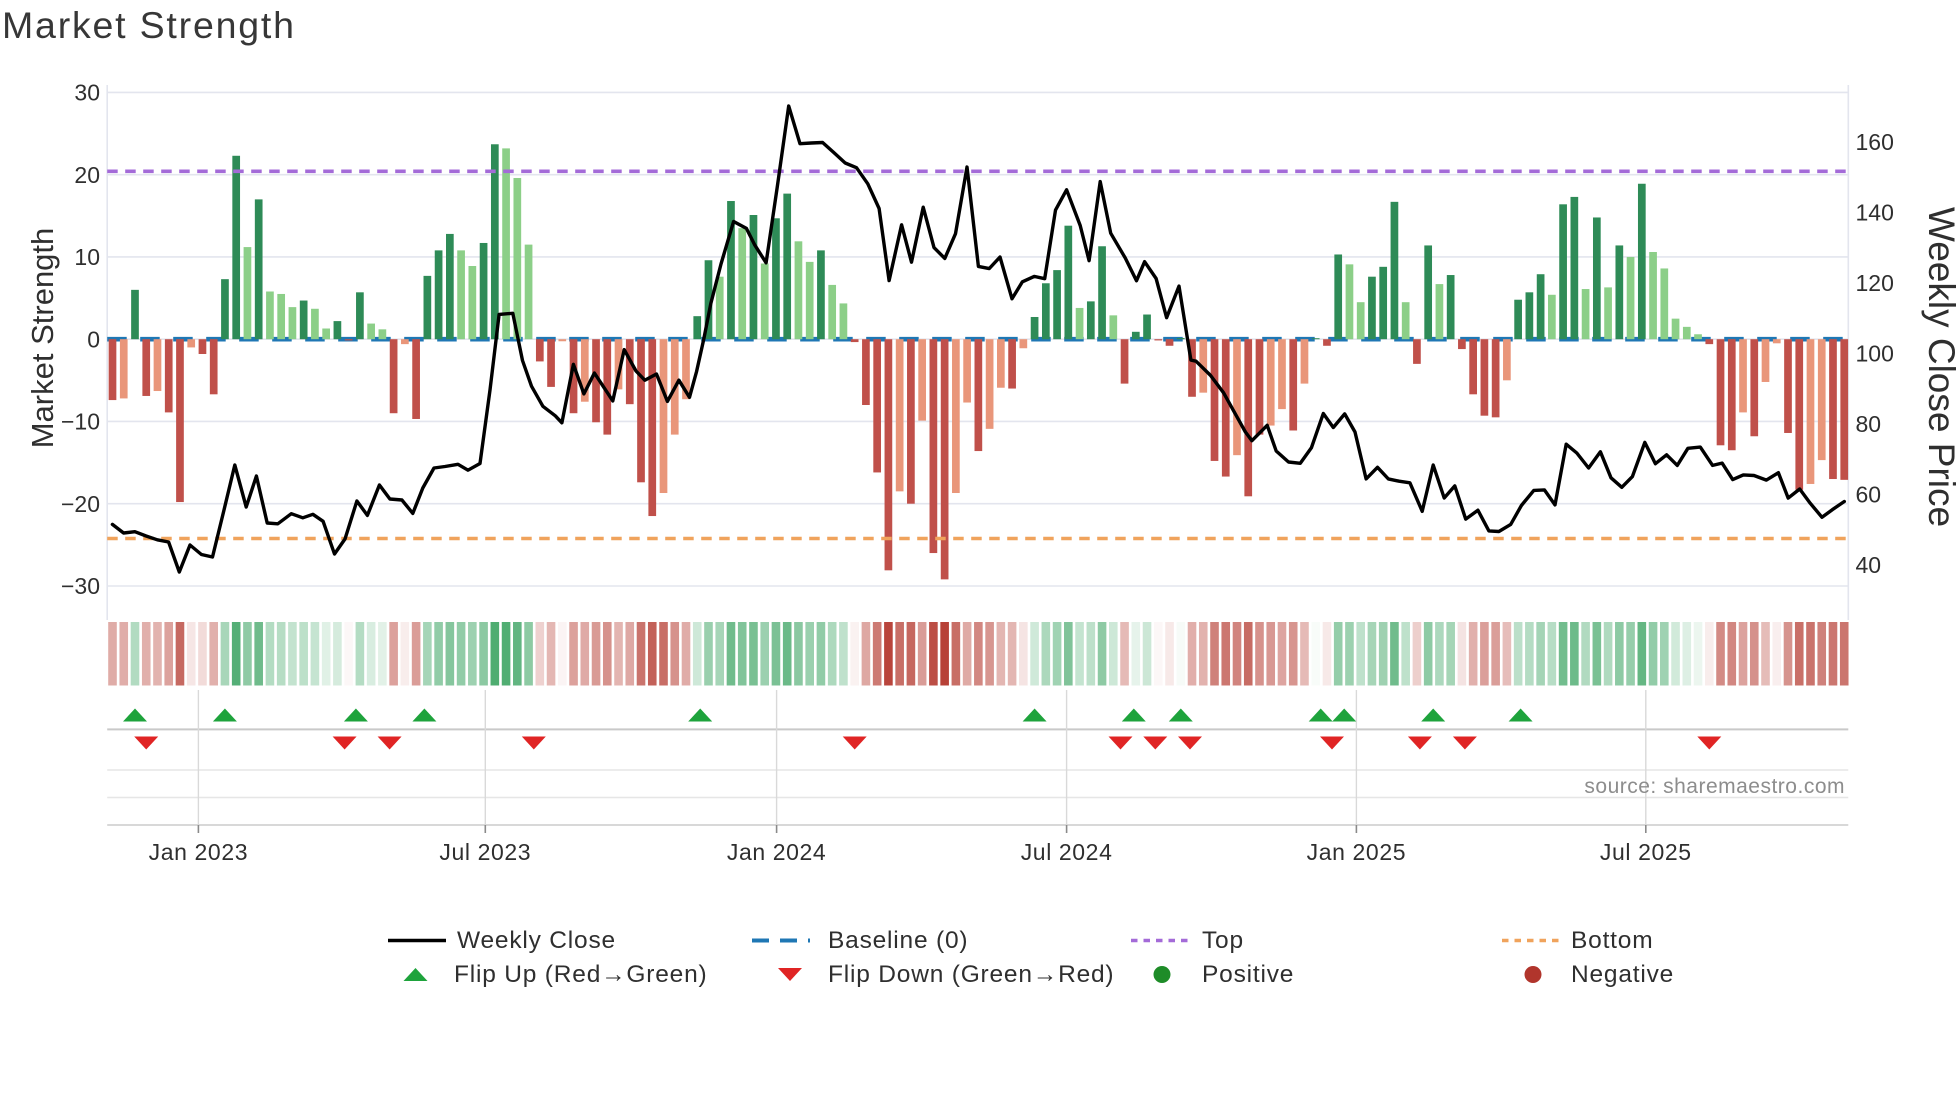  I want to click on svg-text: 40, so click(1869, 565).